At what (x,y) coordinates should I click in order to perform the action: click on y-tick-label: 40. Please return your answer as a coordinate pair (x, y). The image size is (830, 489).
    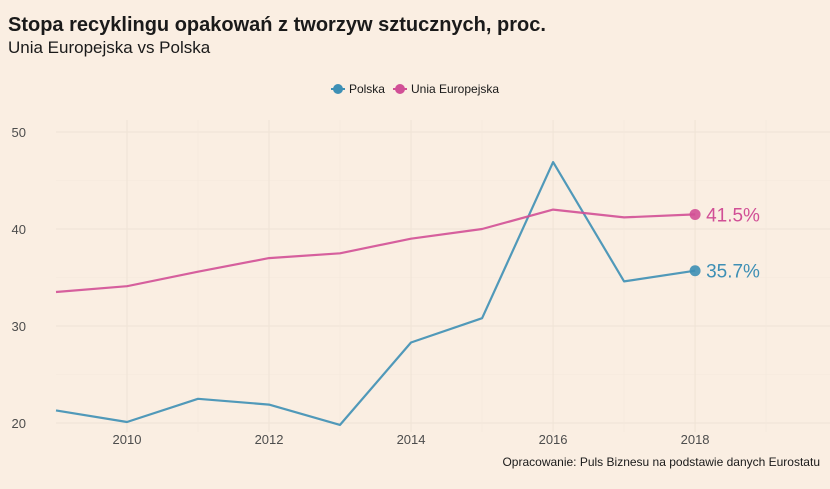
    Looking at the image, I should click on (19, 229).